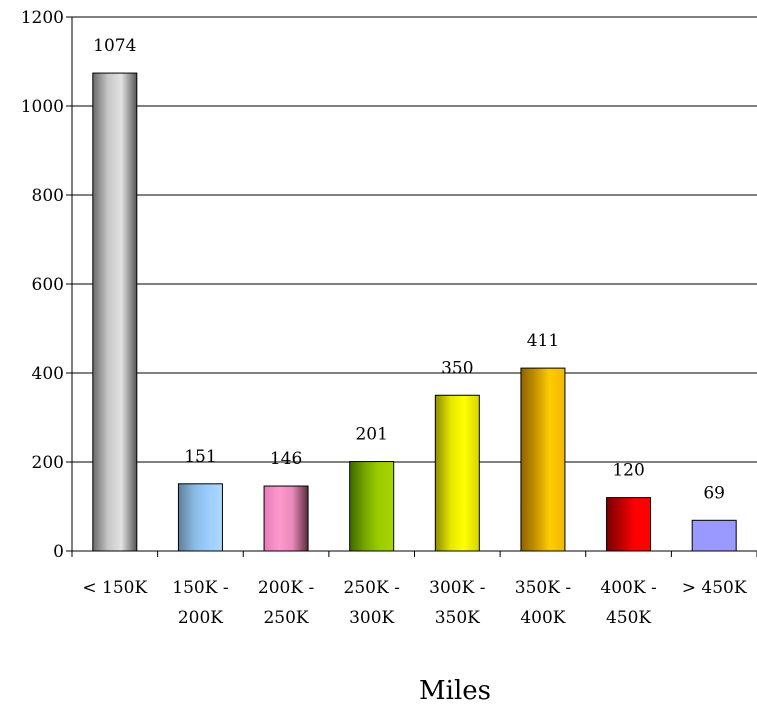  Describe the element at coordinates (286, 588) in the screenshot. I see `category-label: 200K -` at that location.